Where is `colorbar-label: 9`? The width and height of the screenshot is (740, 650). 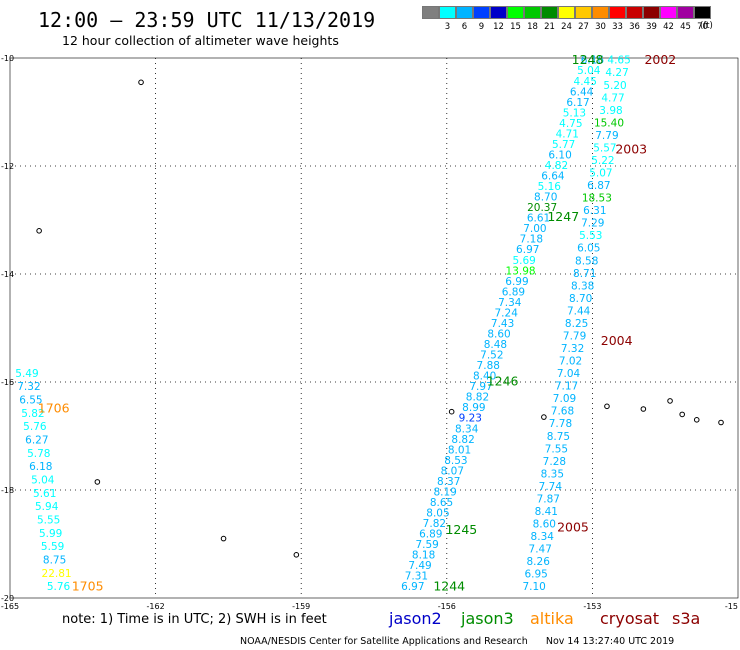 colorbar-label: 9 is located at coordinates (481, 27).